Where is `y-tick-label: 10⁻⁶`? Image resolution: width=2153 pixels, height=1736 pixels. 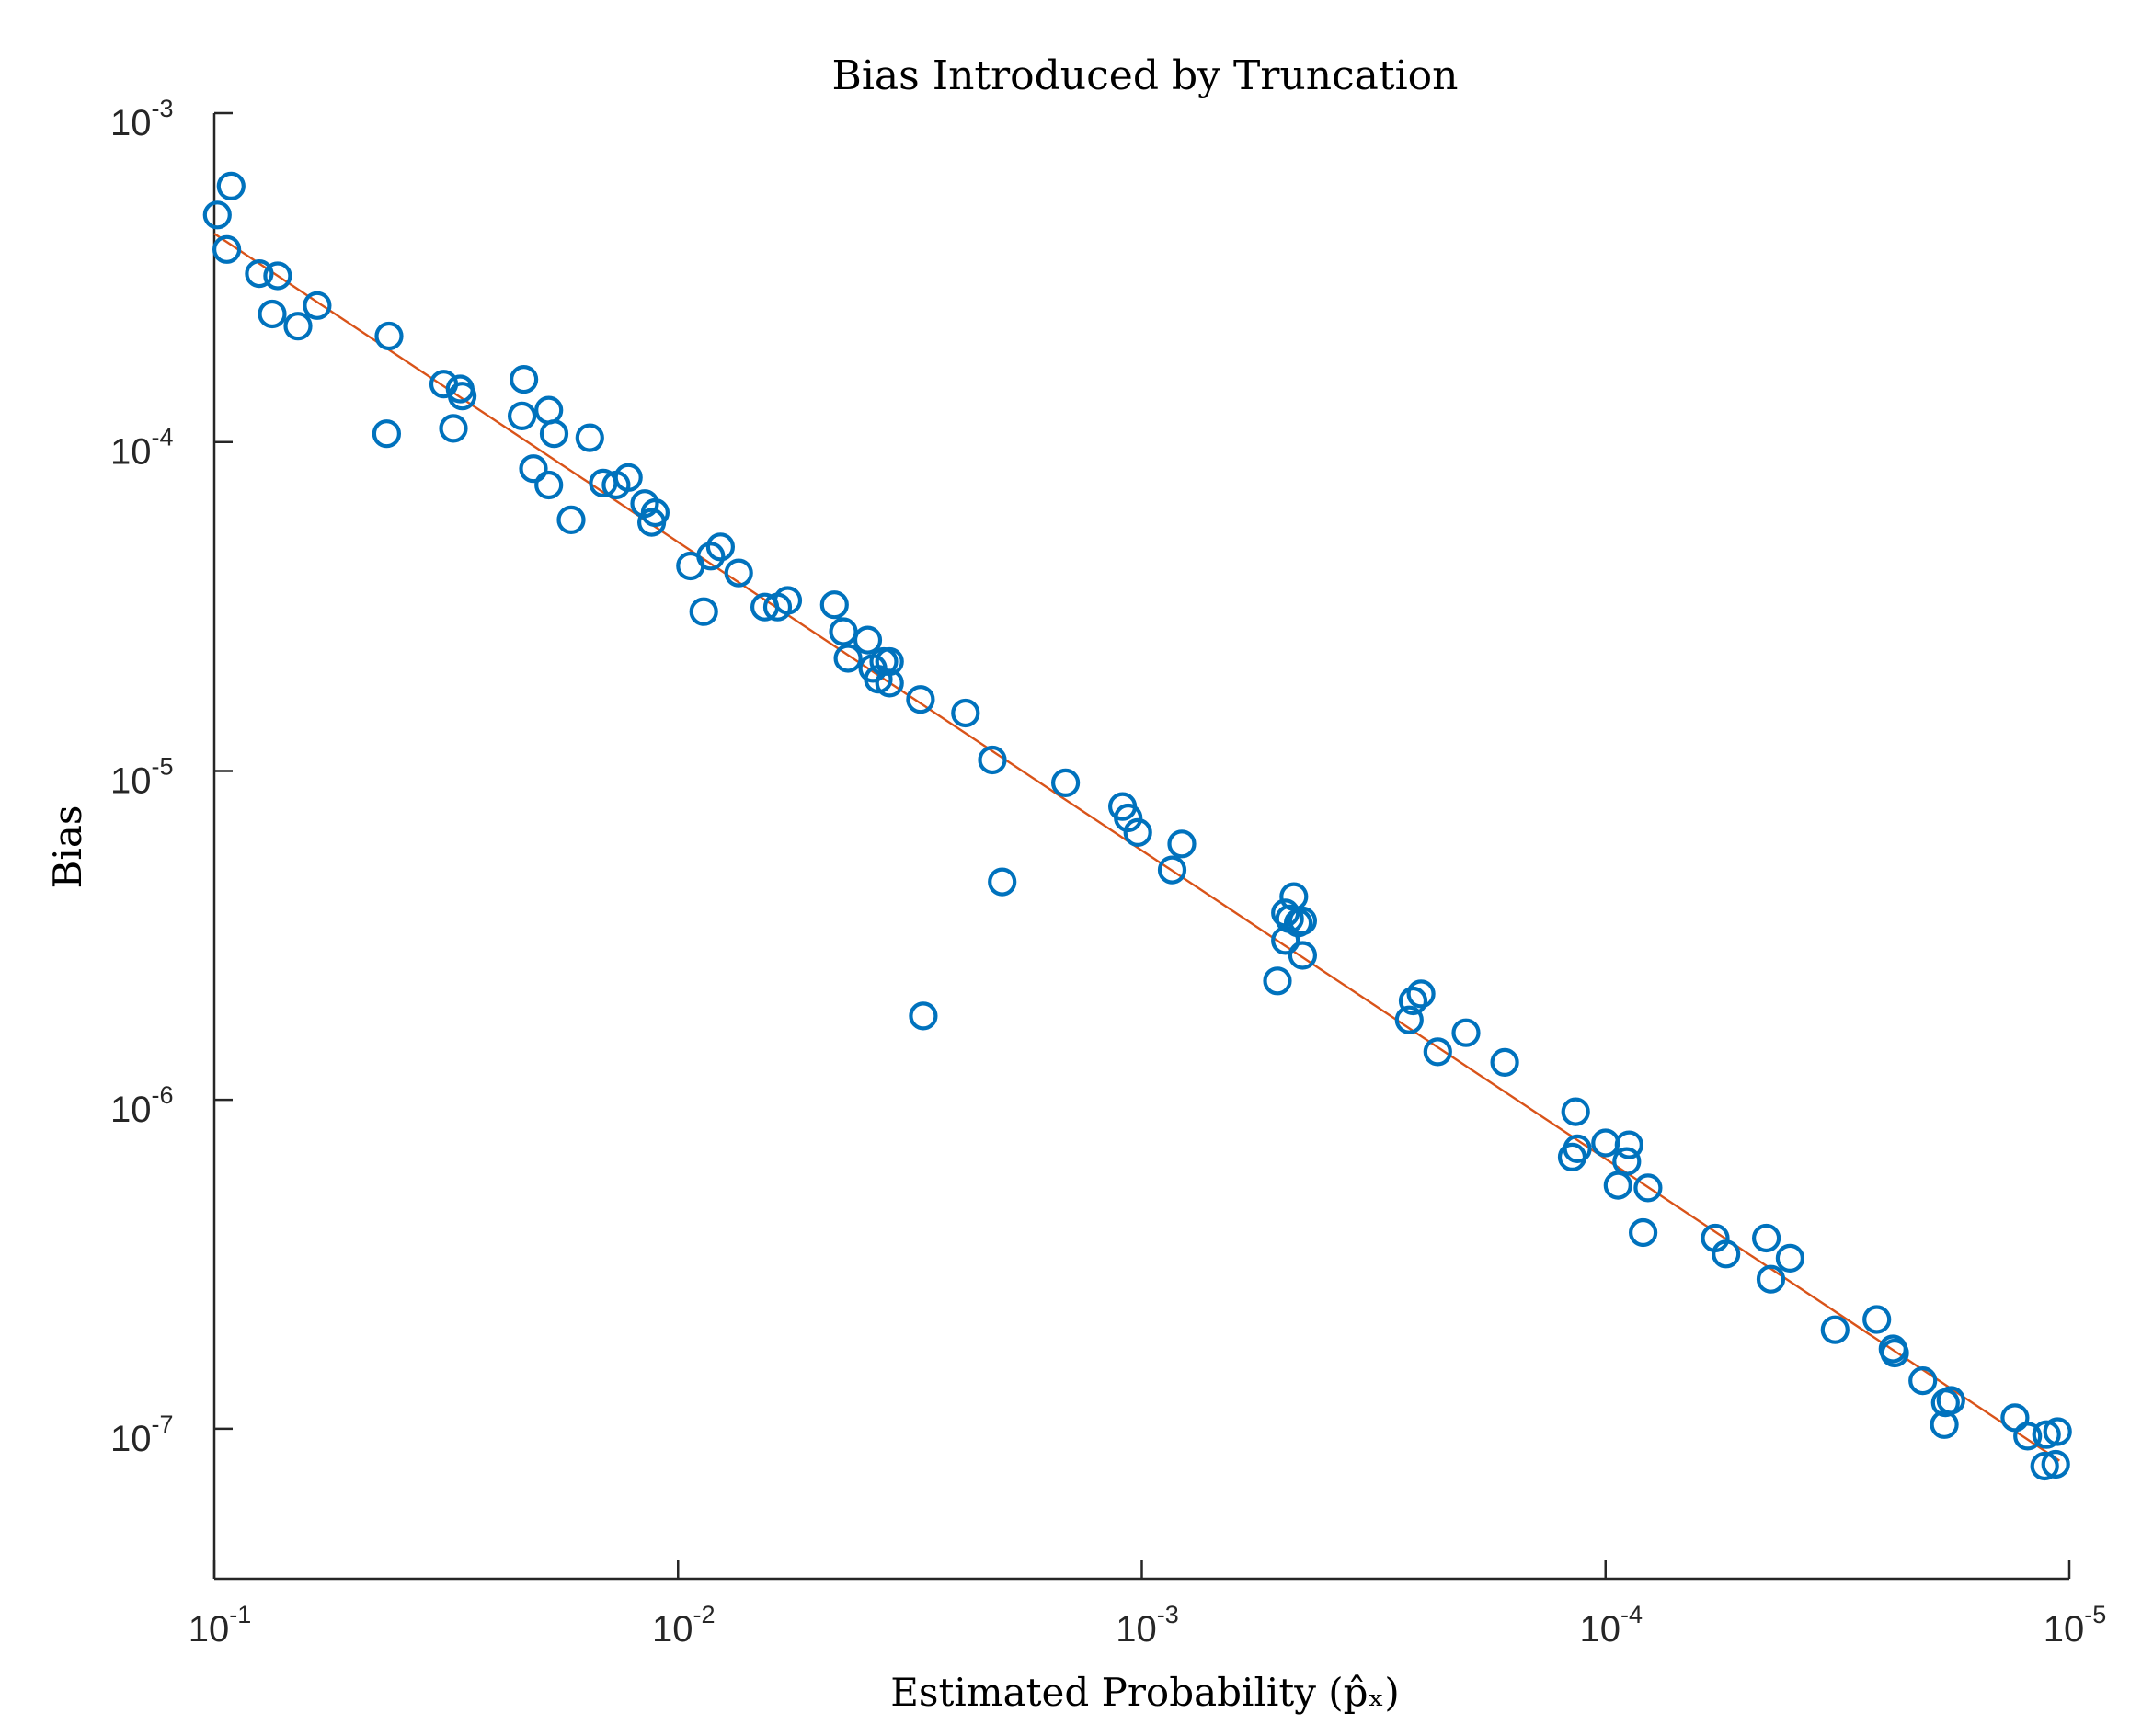 y-tick-label: 10⁻⁶ is located at coordinates (142, 1105).